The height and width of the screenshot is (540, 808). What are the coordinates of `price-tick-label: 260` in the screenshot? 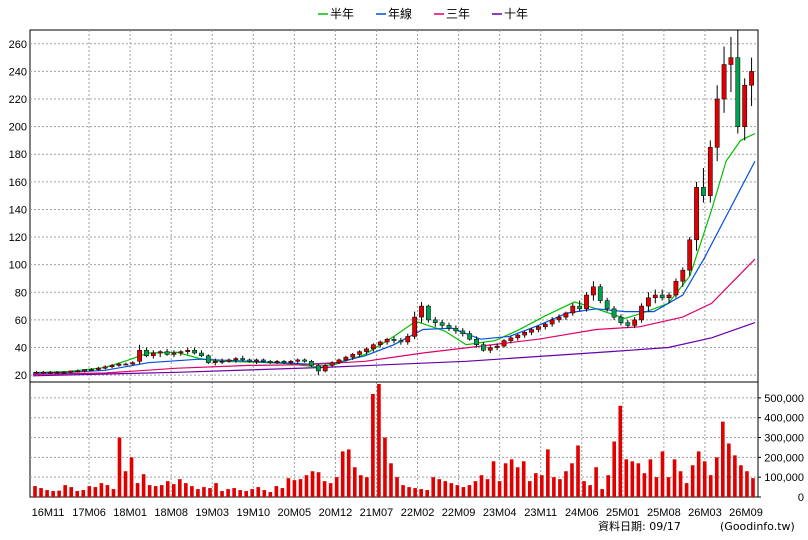 It's located at (18, 45).